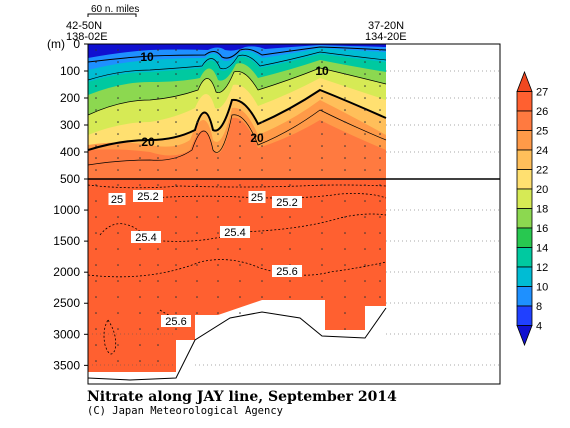 Image resolution: width=570 pixels, height=428 pixels. I want to click on chart-credit: (C) Japan Meteorological Agency, so click(185, 411).